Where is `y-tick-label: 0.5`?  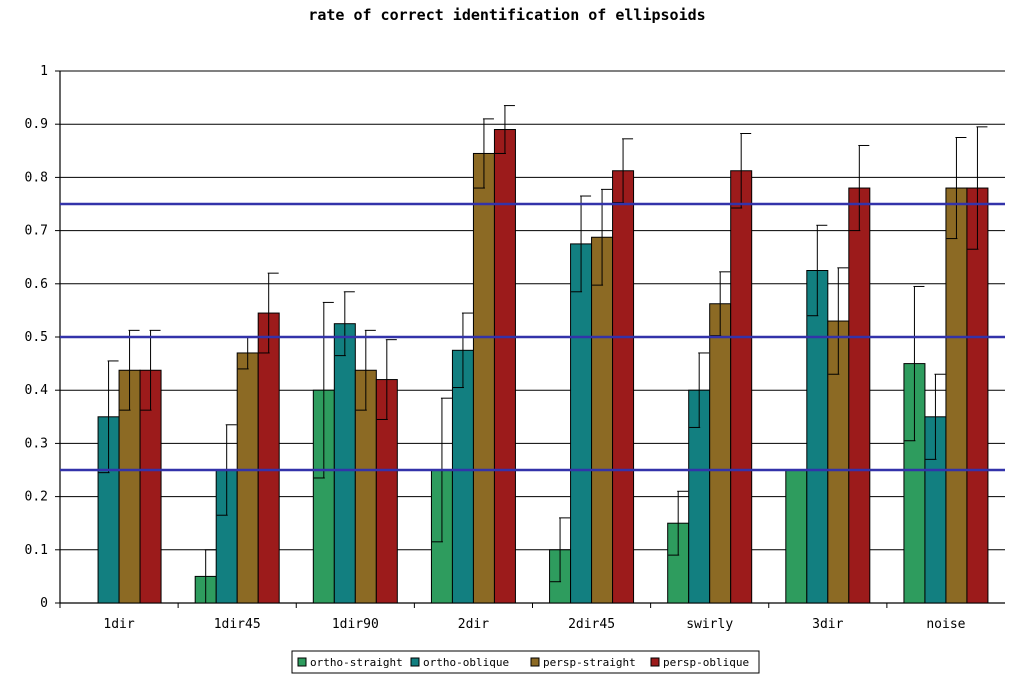
y-tick-label: 0.5 is located at coordinates (36, 337).